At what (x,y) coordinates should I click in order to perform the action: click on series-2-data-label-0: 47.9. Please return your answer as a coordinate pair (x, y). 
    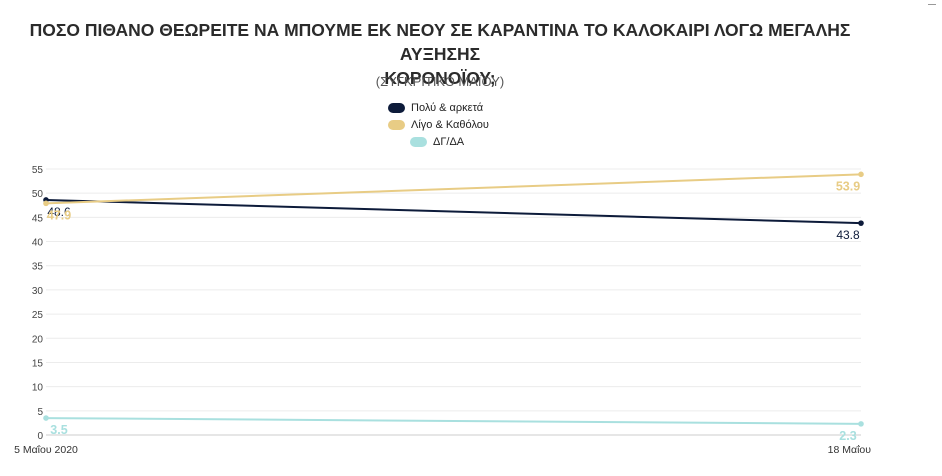
    Looking at the image, I should click on (59, 215).